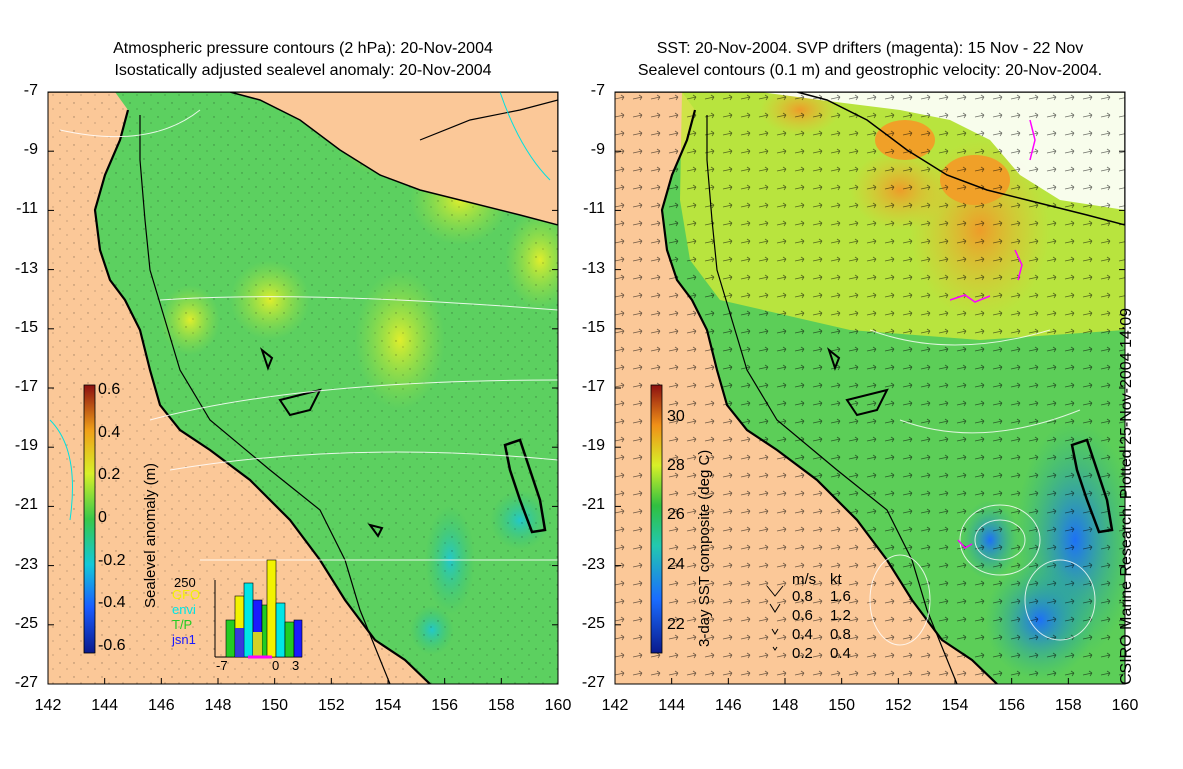 Image resolution: width=1183 pixels, height=769 pixels. Describe the element at coordinates (112, 560) in the screenshot. I see `left-colorbar-tick: -0.2` at that location.